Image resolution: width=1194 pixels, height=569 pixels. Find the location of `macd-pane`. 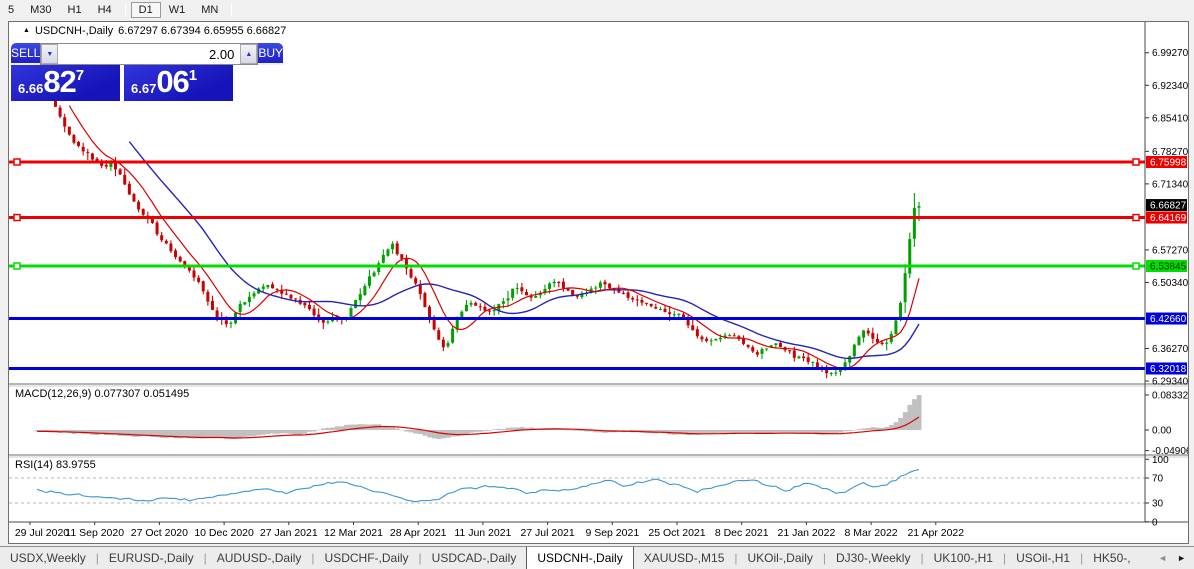

macd-pane is located at coordinates (478, 417).